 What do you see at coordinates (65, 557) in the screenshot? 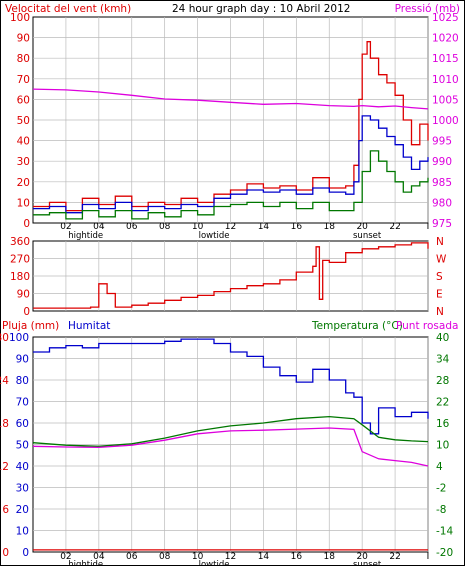
I see `x-tick-label: 02` at bounding box center [65, 557].